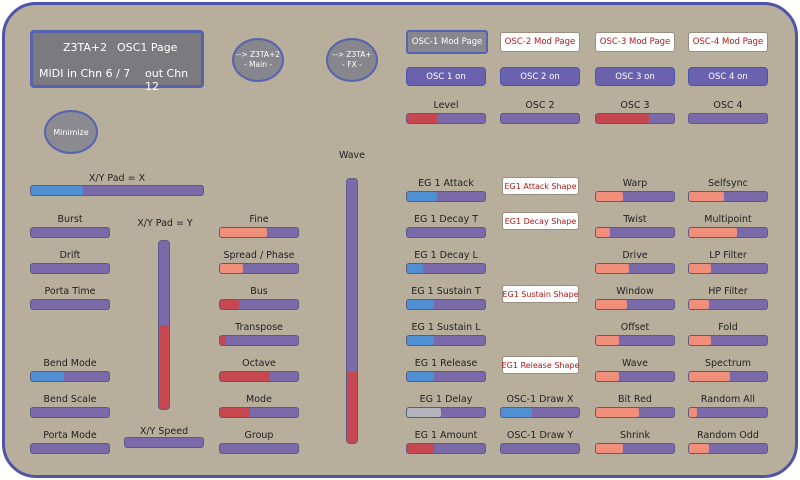 The width and height of the screenshot is (800, 480). What do you see at coordinates (415, 268) in the screenshot?
I see `eg-1-decay-l-slider-fill` at bounding box center [415, 268].